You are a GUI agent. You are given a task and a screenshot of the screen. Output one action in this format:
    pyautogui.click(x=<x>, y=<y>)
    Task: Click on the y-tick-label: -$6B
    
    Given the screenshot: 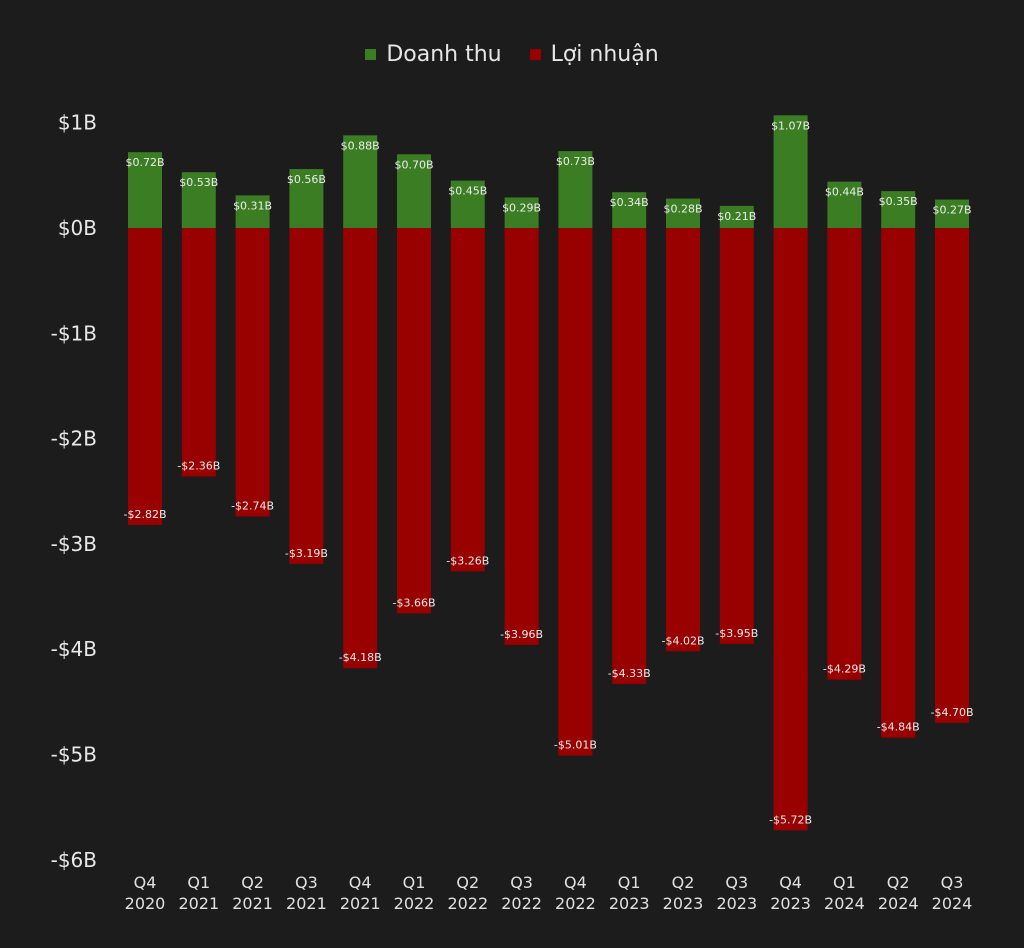 What is the action you would take?
    pyautogui.click(x=74, y=860)
    